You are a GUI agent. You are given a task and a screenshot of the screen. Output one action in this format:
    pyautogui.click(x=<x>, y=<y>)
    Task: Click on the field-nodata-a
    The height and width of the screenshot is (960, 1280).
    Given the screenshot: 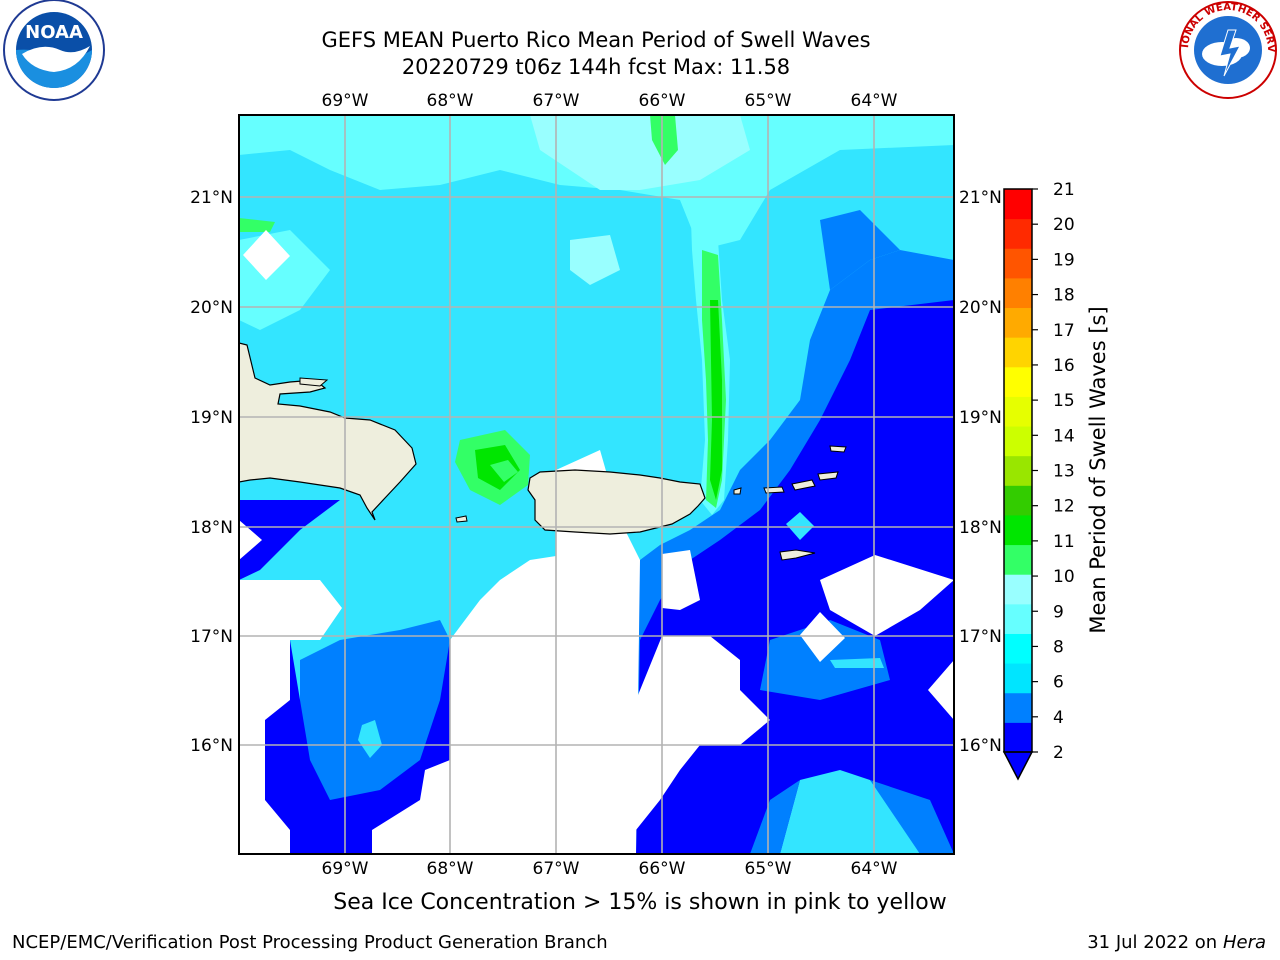 What is the action you would take?
    pyautogui.click(x=681, y=580)
    